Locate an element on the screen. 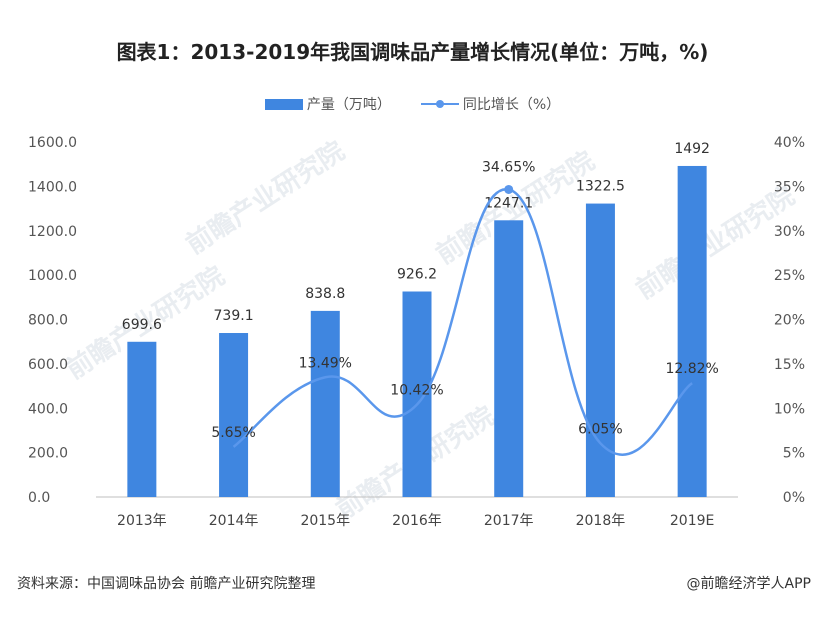 The width and height of the screenshot is (825, 620). x-tick-label: 2016年 is located at coordinates (417, 521).